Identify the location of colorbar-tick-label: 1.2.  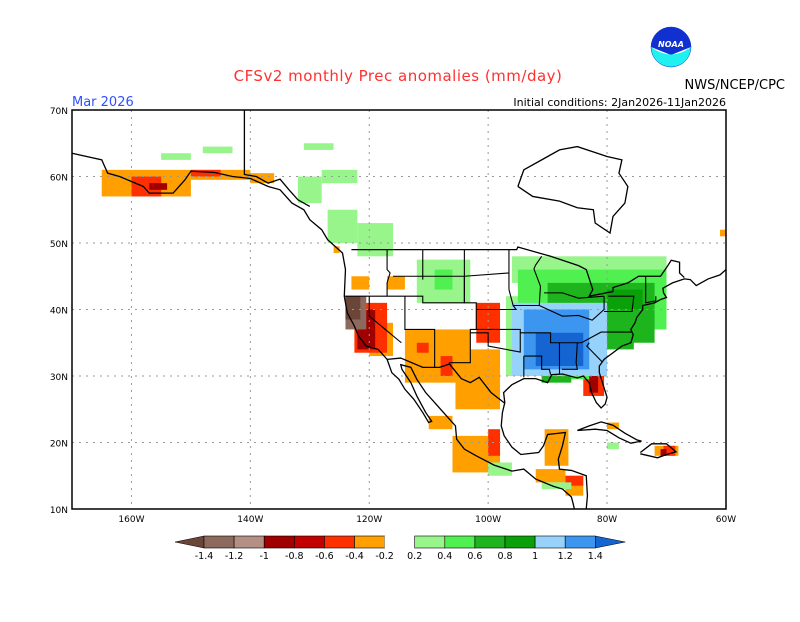
(565, 556).